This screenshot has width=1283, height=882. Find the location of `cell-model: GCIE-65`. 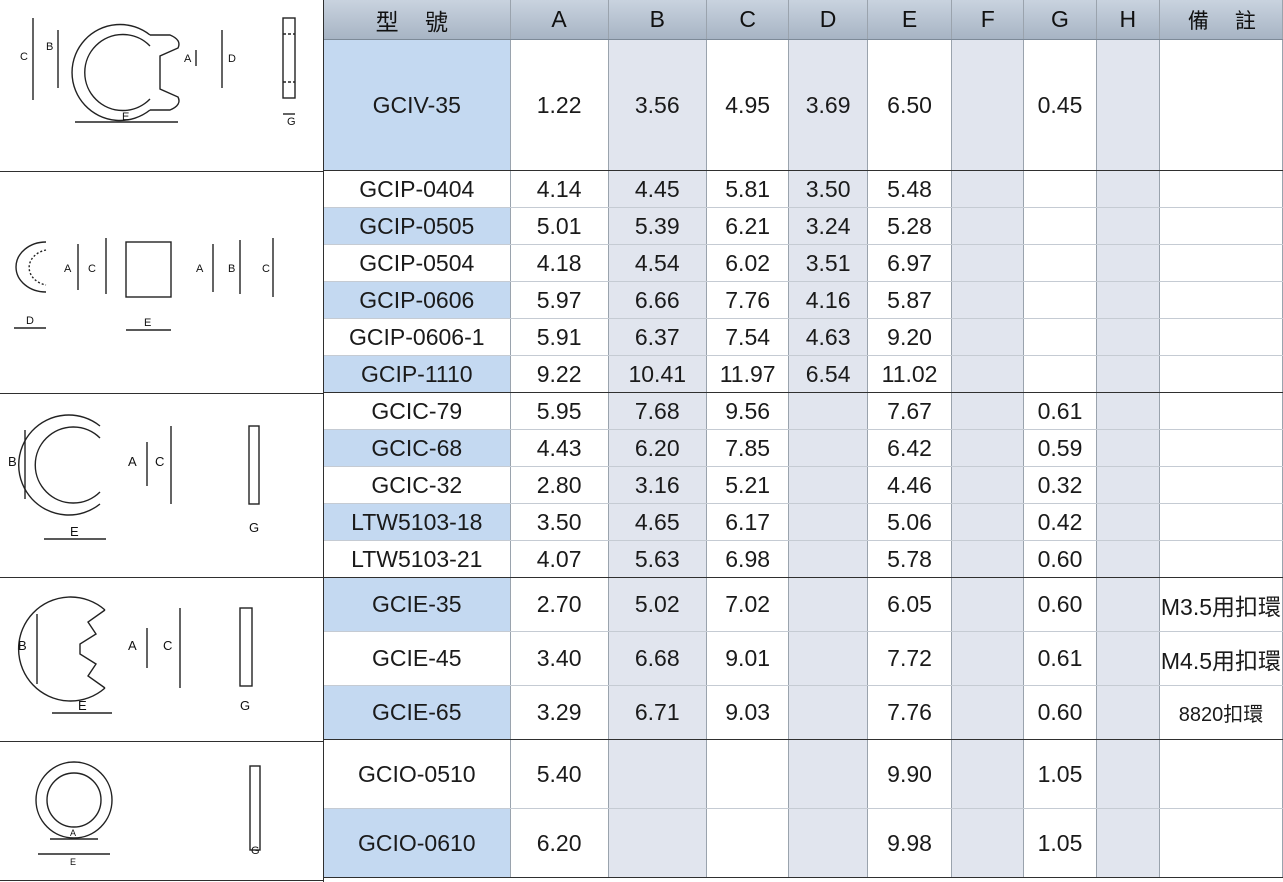

cell-model: GCIE-65 is located at coordinates (417, 712).